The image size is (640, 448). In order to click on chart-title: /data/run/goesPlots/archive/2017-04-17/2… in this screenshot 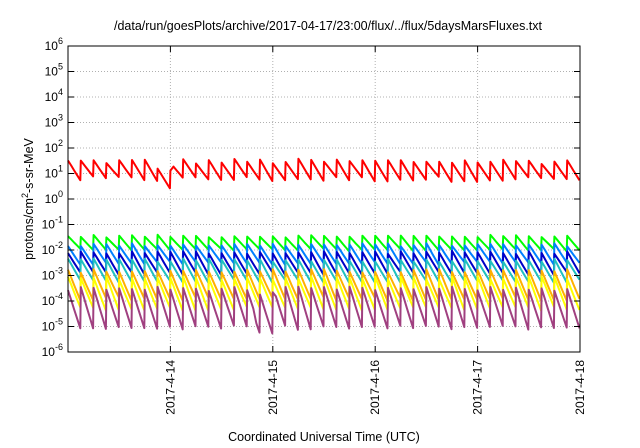, I will do `click(328, 26)`.